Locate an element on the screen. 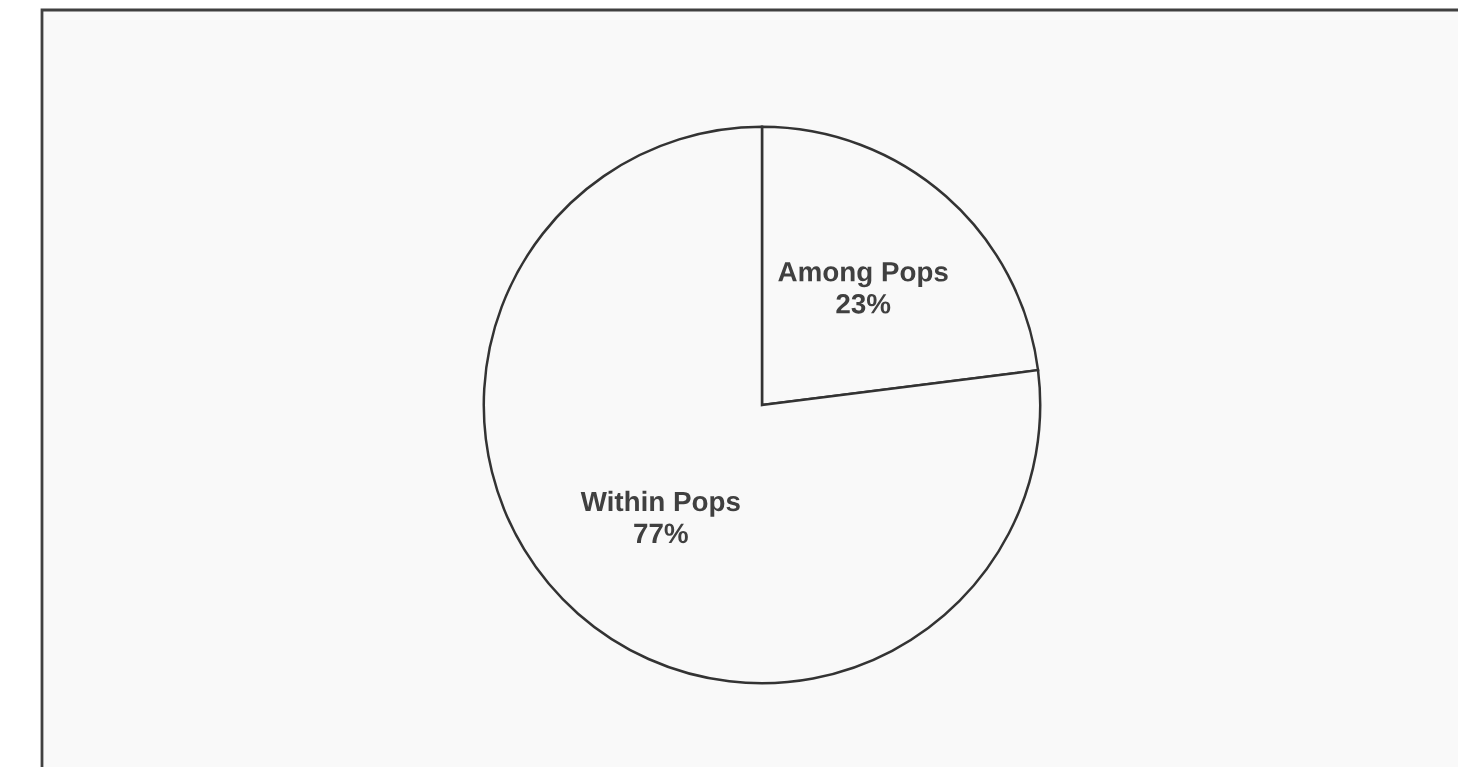  data-label: 23% is located at coordinates (863, 303).